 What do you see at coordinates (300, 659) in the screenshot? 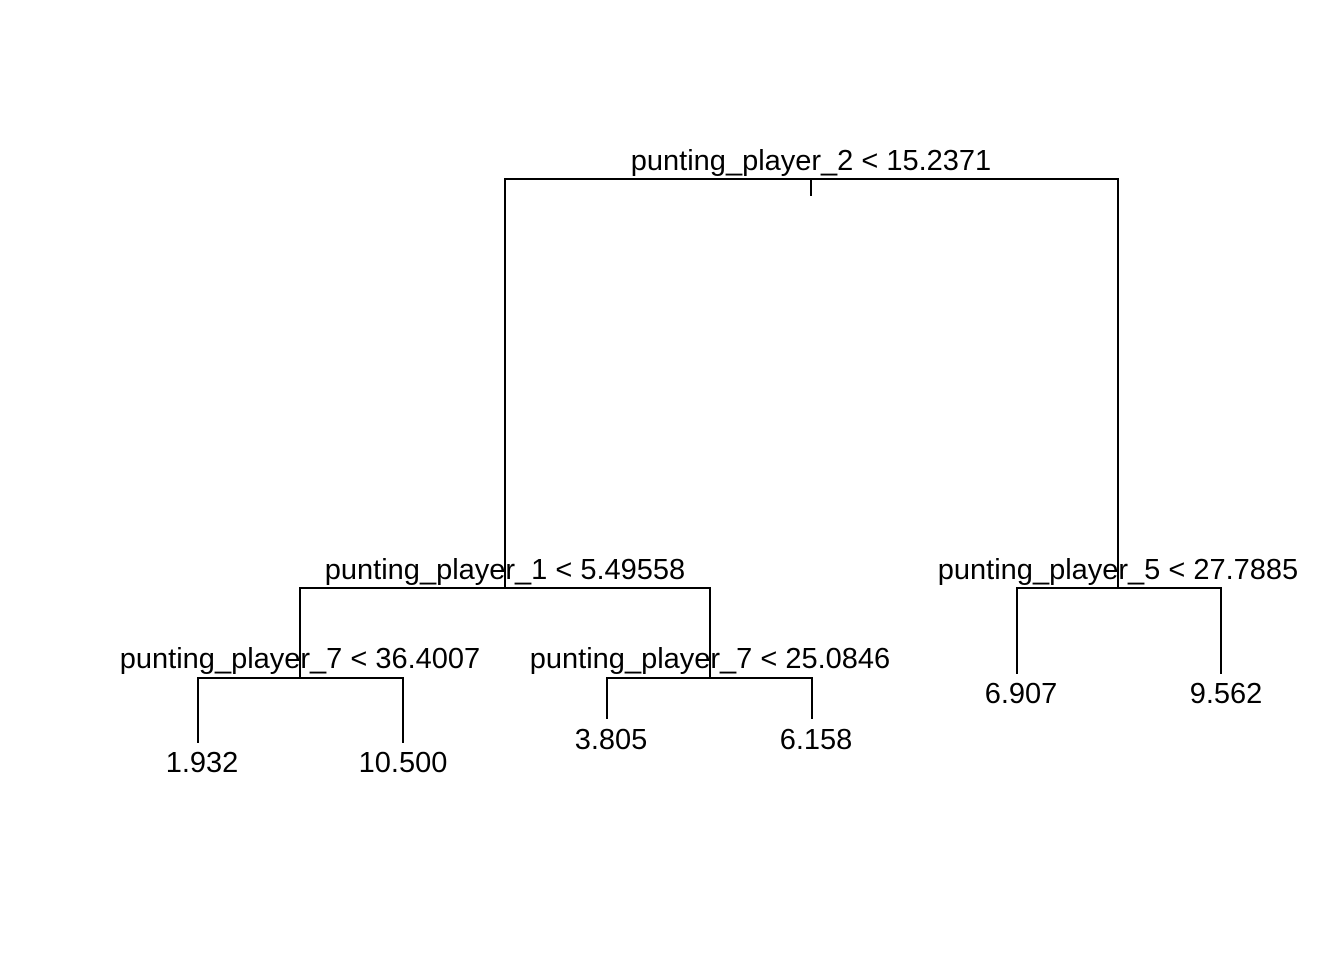
I see `left-left-split-label: punting_player_7 < 36.4007` at bounding box center [300, 659].